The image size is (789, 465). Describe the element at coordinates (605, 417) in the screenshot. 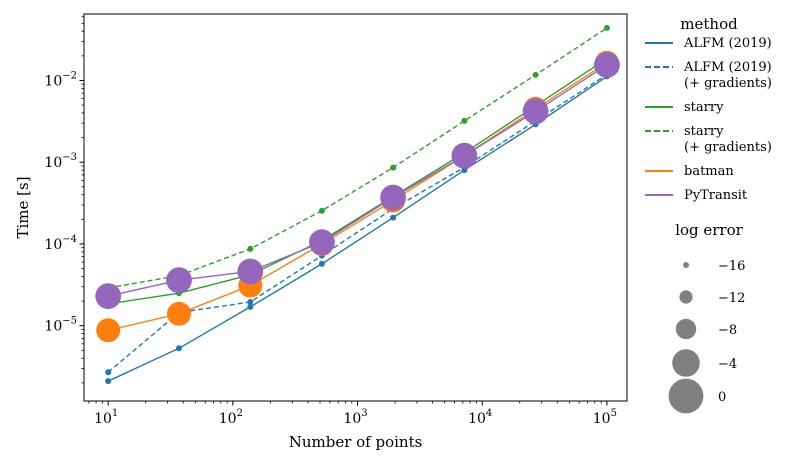

I see `x-tick-label: 10⁵` at that location.